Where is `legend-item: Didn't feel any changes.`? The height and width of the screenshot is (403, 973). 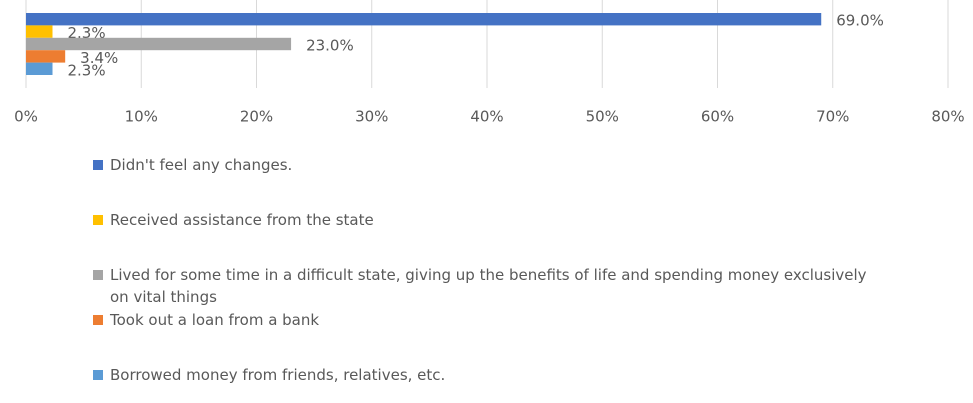
legend-item: Didn't feel any changes. is located at coordinates (483, 165).